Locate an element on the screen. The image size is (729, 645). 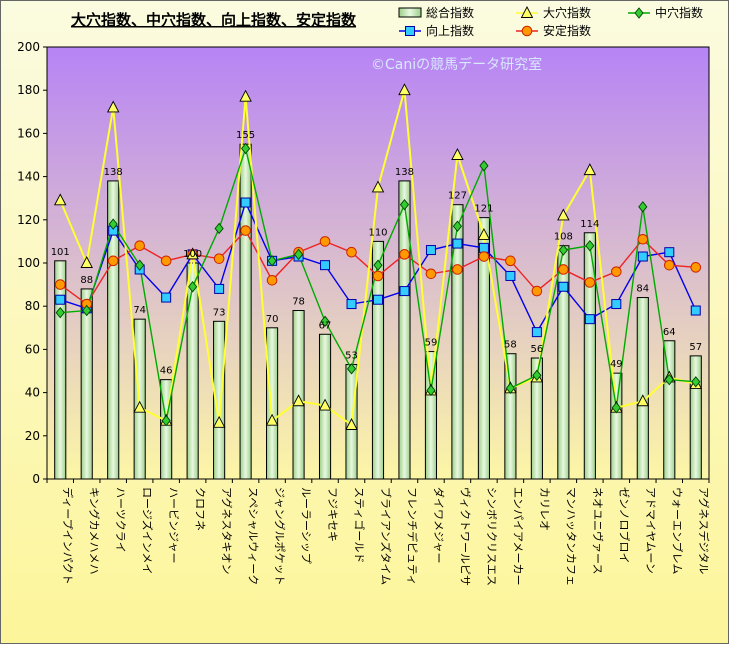
data-label-total-index: 100 is located at coordinates (192, 254).